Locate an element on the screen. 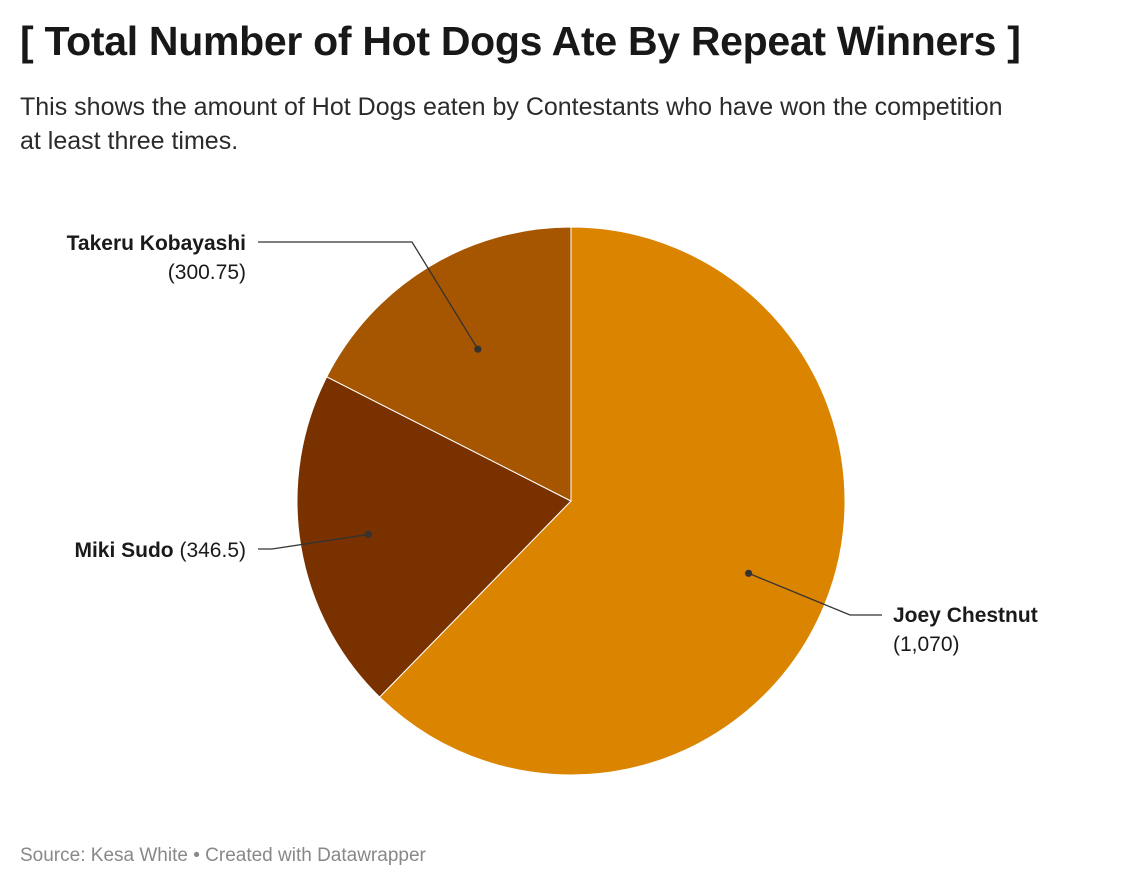  slice-label-takeru-kobayashi: Takeru Kobayashi is located at coordinates (156, 243).